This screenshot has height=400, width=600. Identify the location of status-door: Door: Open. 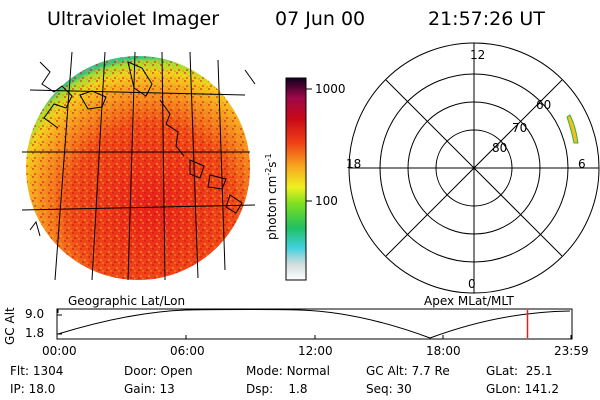
(158, 371).